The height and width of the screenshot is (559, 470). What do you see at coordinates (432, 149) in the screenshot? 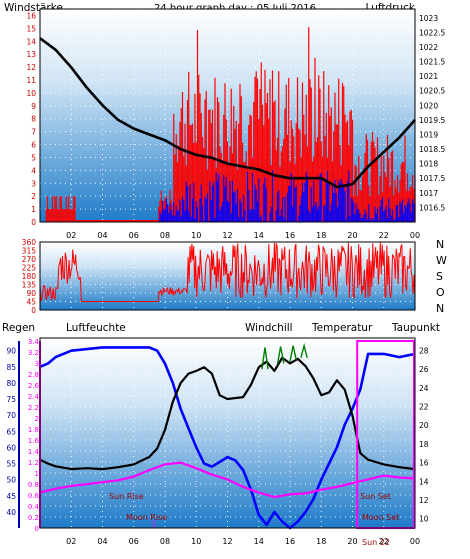
I see `pressure-tick-label: 1018.5` at bounding box center [432, 149].